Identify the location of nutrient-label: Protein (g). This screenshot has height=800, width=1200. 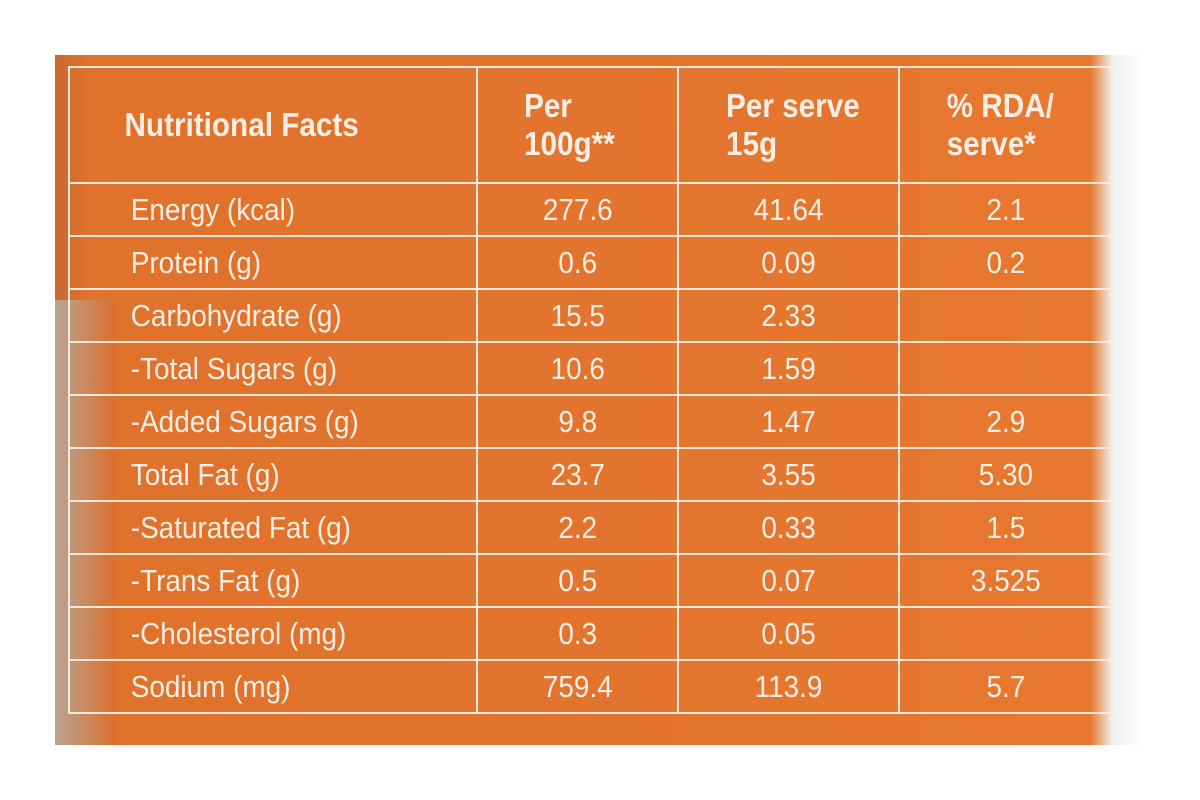
(273, 262).